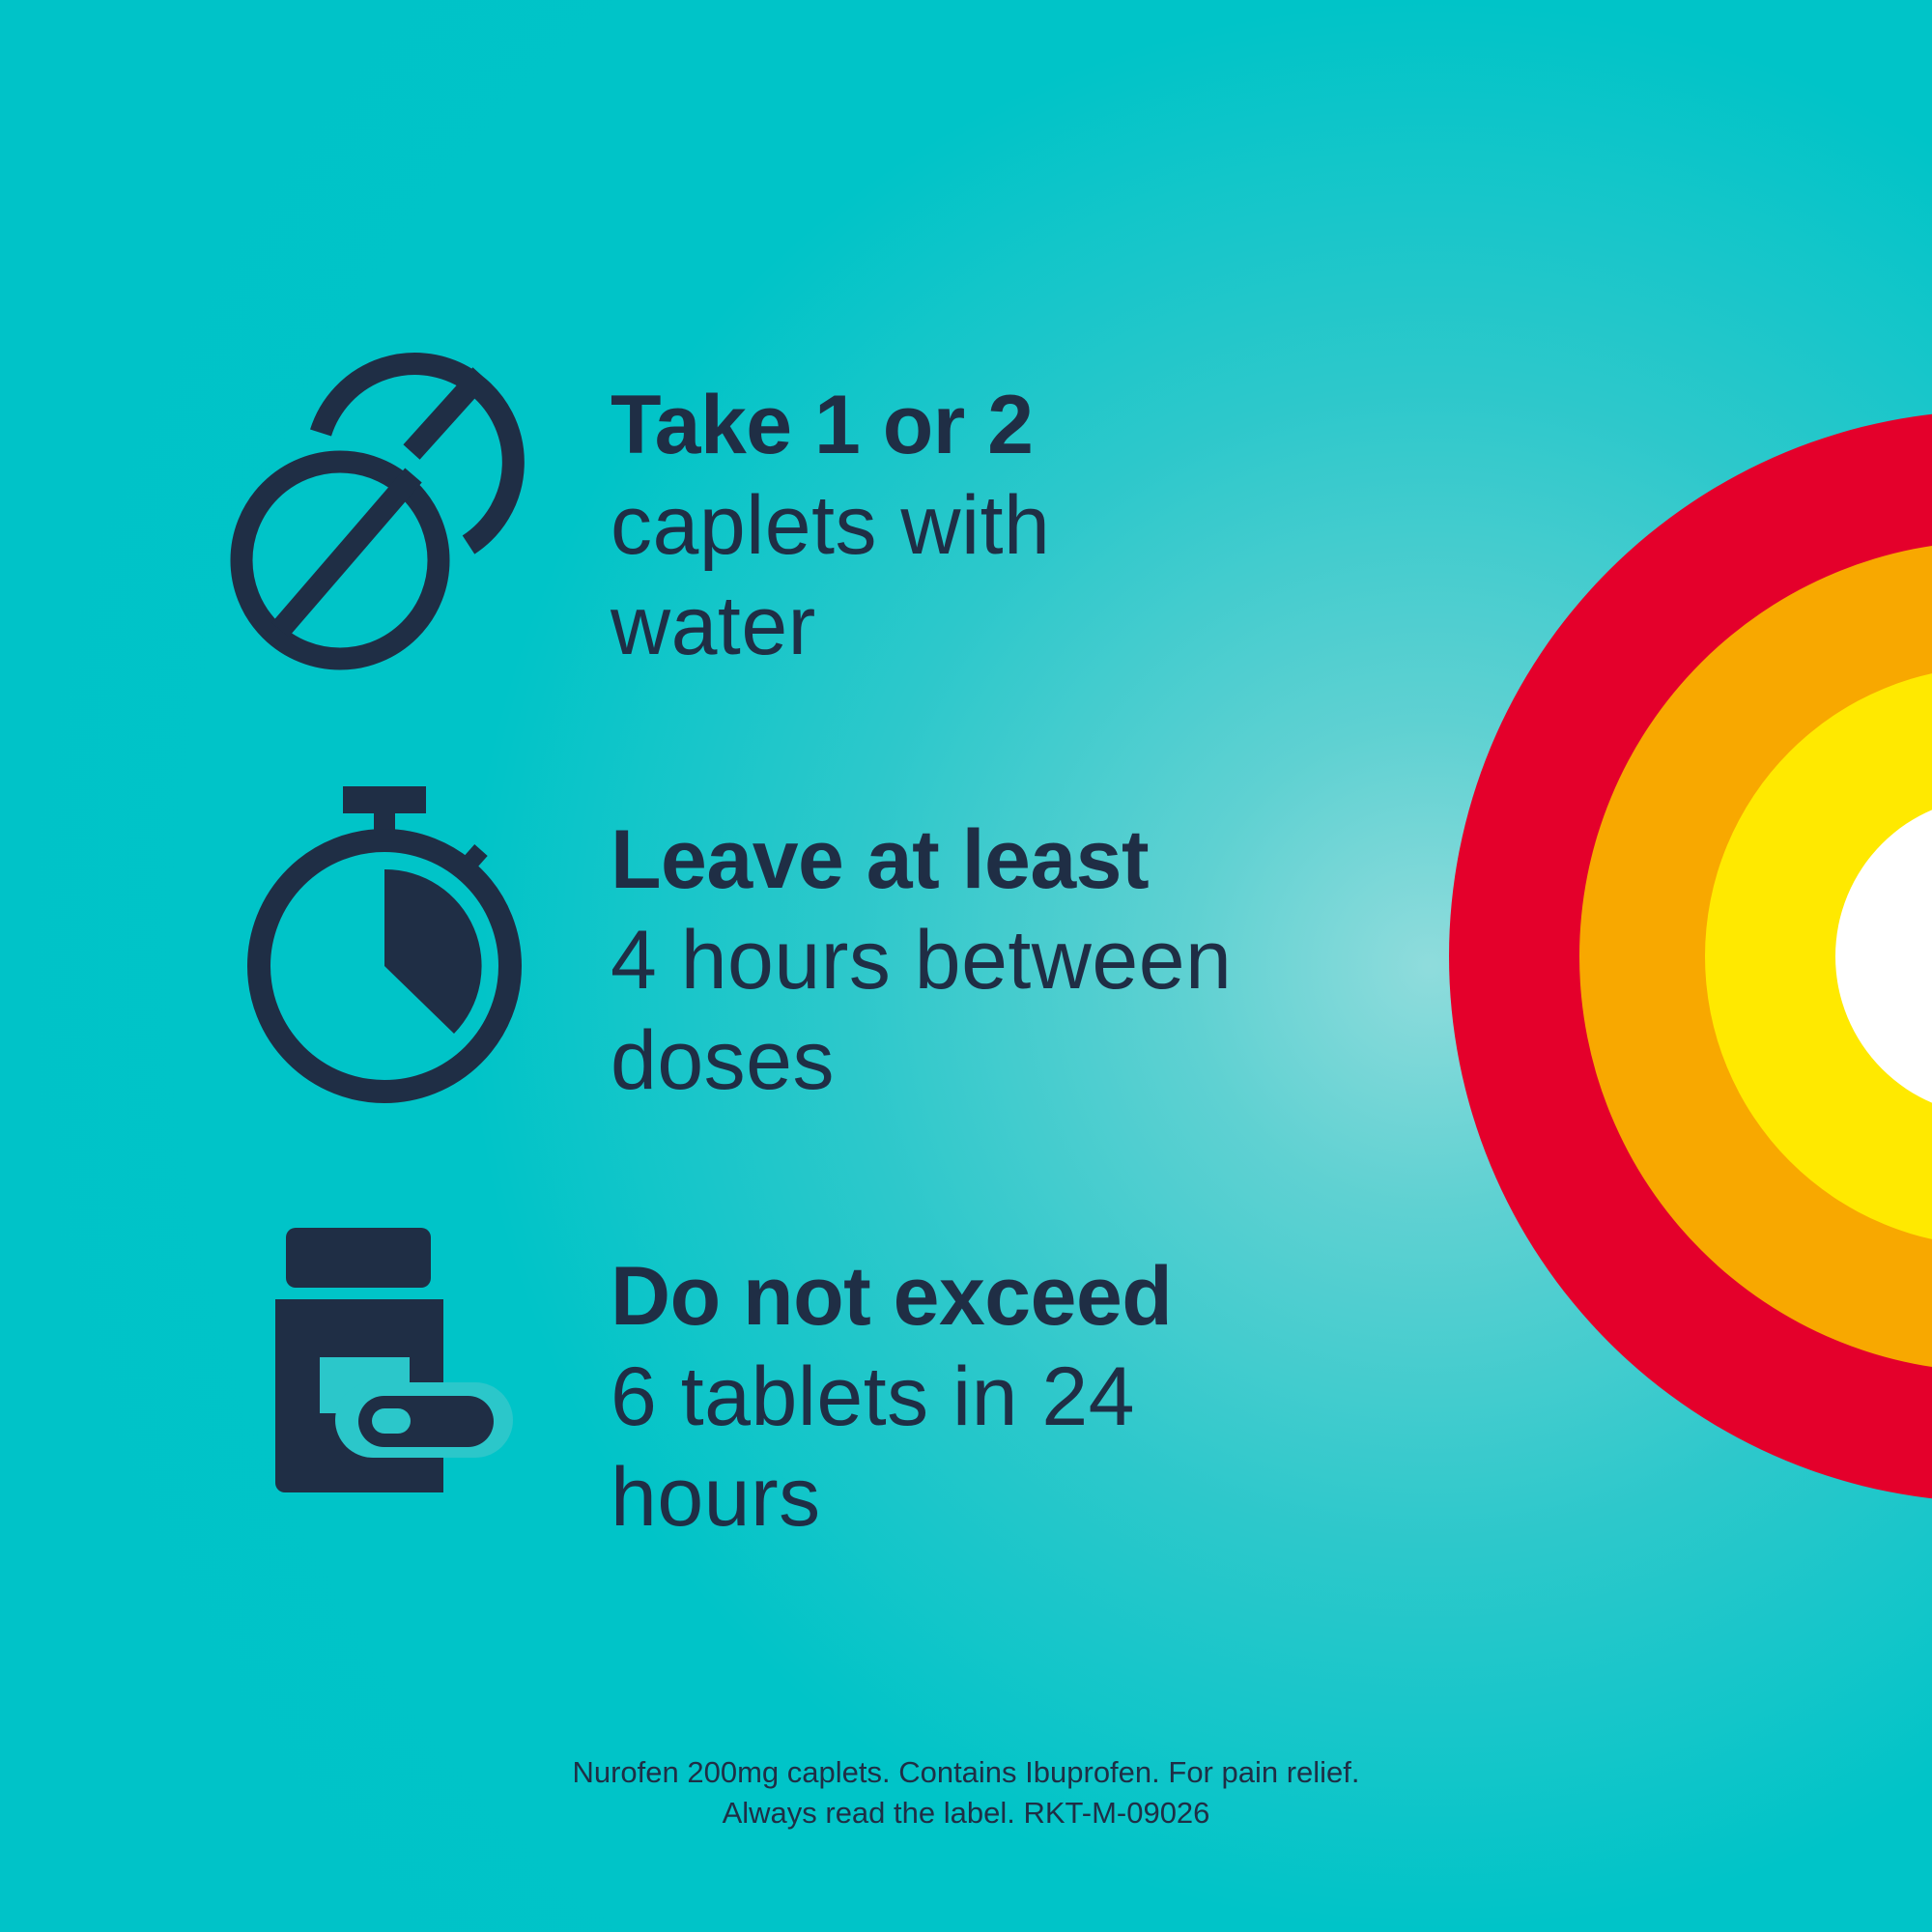 The width and height of the screenshot is (1932, 1932). Describe the element at coordinates (831, 525) in the screenshot. I see `instruction-line-text: caplets with` at that location.